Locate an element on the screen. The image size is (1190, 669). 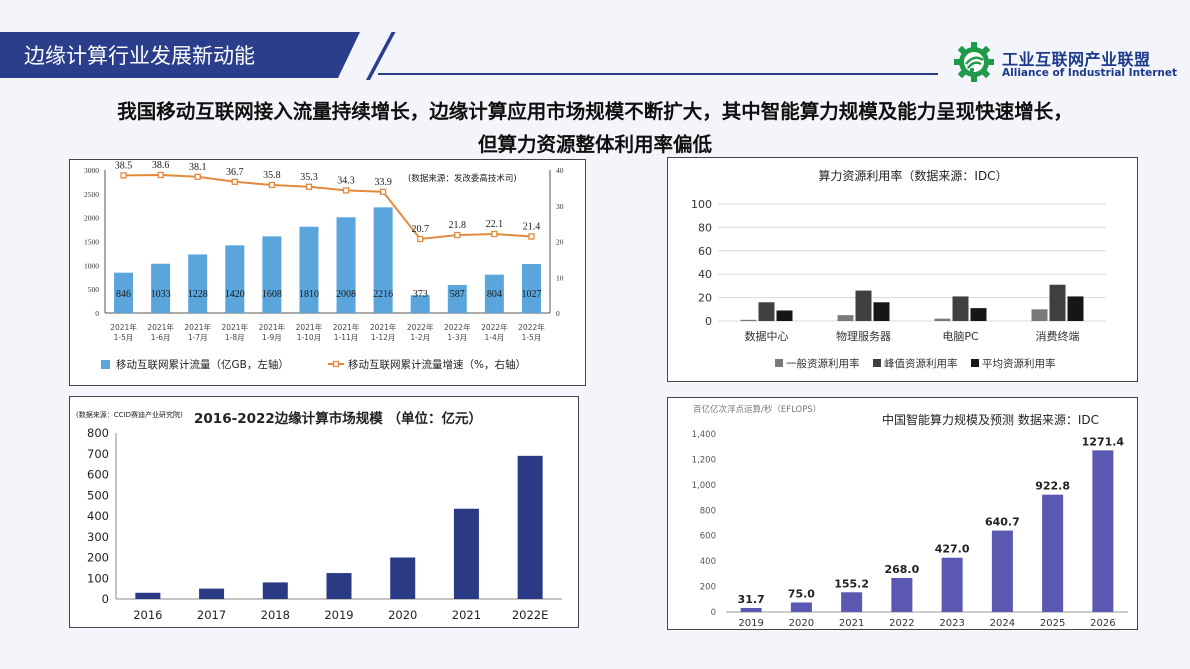
legend-label: 一般资源利用率 is located at coordinates (823, 363).